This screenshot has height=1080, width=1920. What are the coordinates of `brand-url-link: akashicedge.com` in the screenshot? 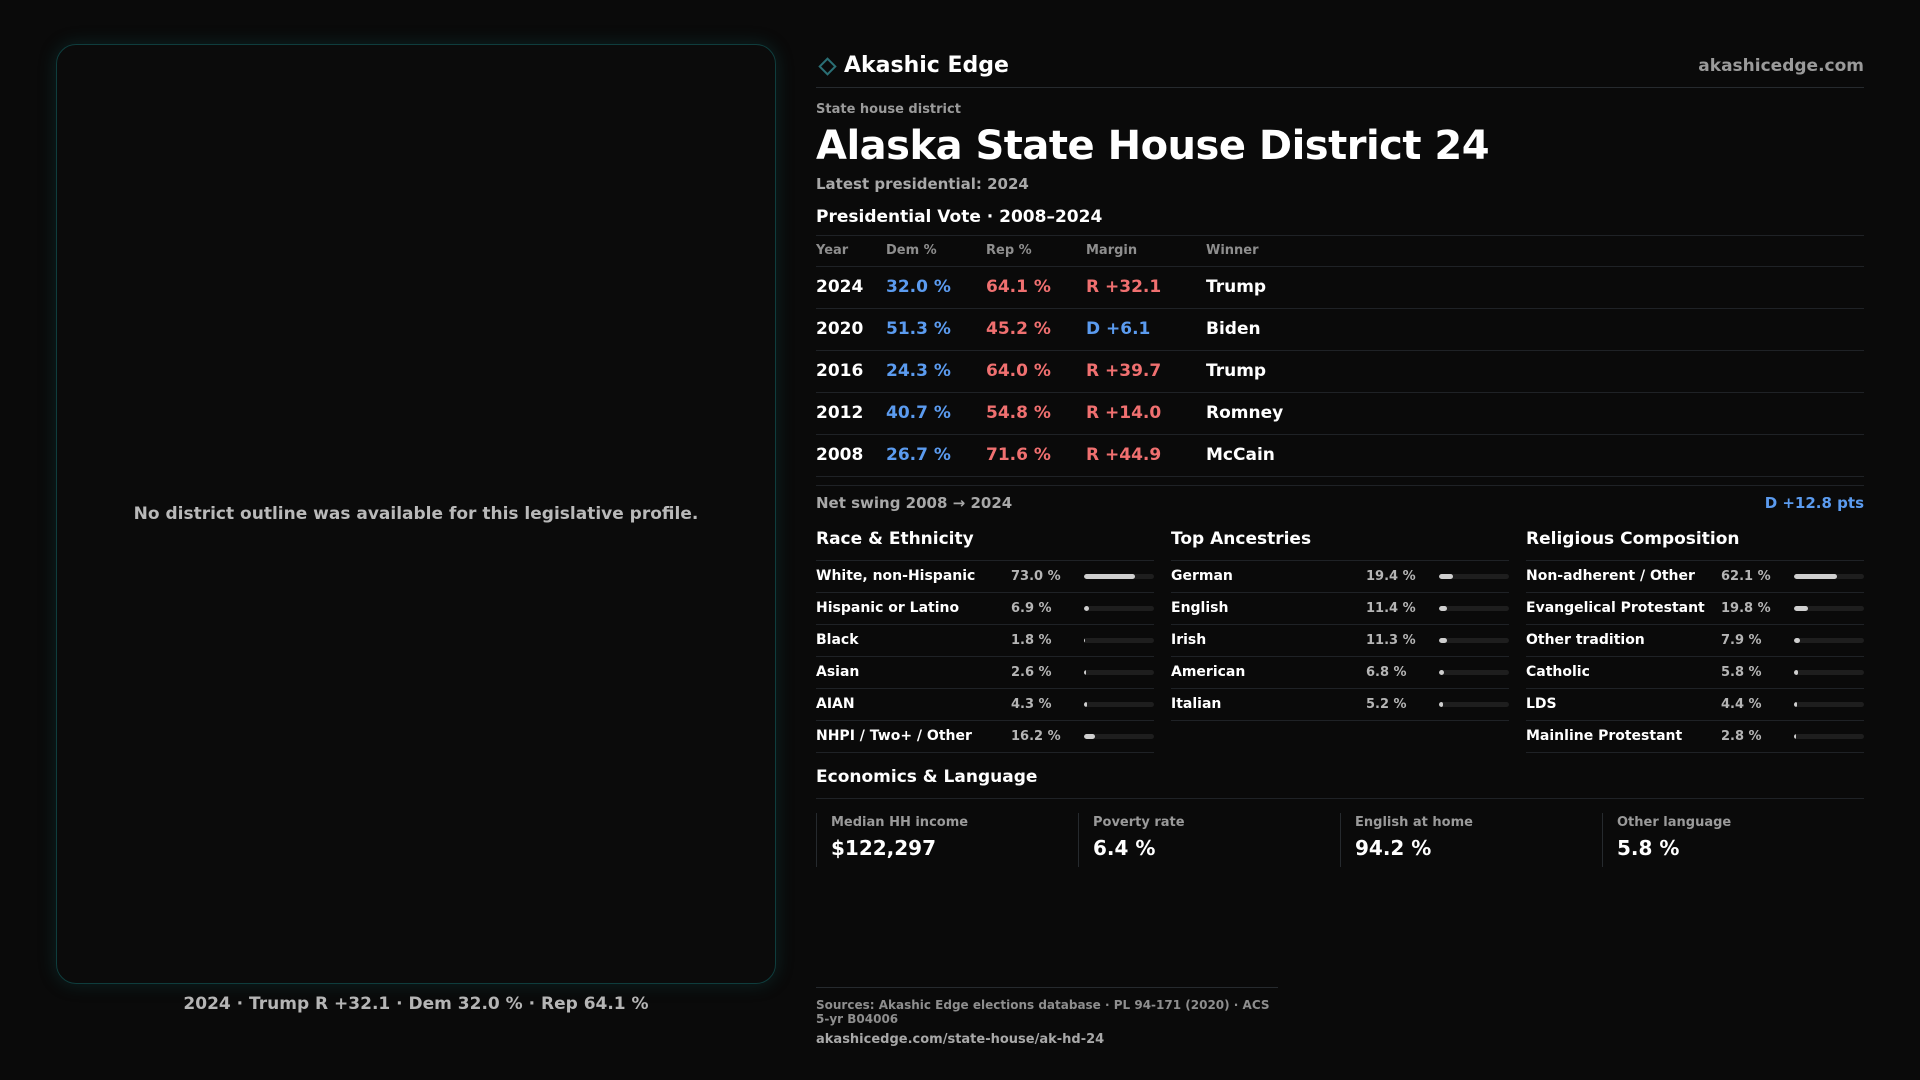 It's located at (1781, 65).